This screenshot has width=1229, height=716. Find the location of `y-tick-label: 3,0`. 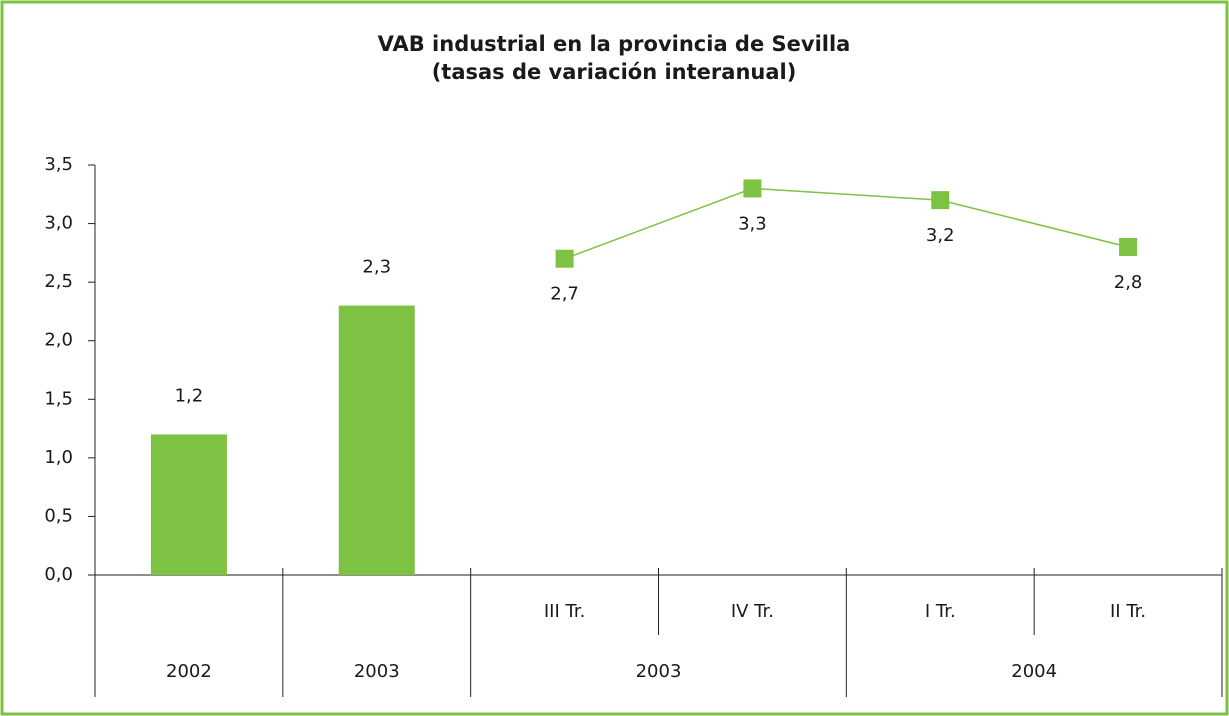

y-tick-label: 3,0 is located at coordinates (58, 223).